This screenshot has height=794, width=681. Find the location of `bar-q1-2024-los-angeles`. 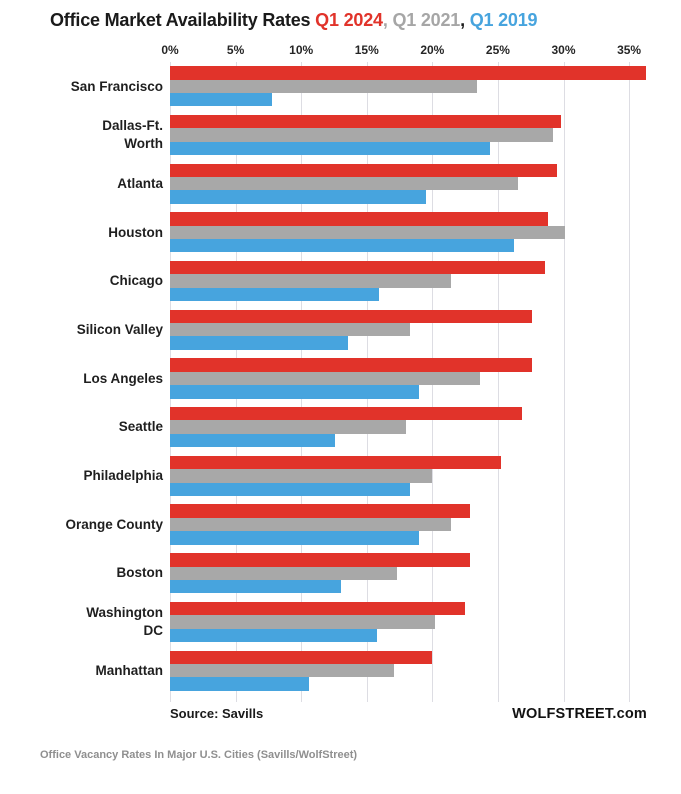

bar-q1-2024-los-angeles is located at coordinates (351, 365).